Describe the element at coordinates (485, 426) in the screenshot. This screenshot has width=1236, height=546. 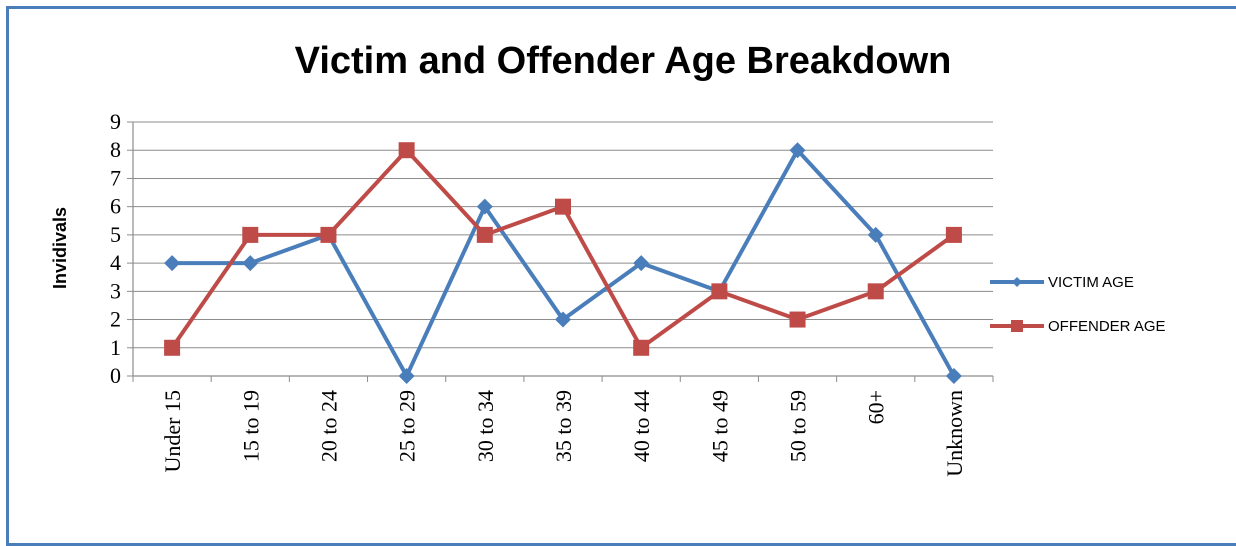
I see `x-tick-label: 30 to 34` at that location.